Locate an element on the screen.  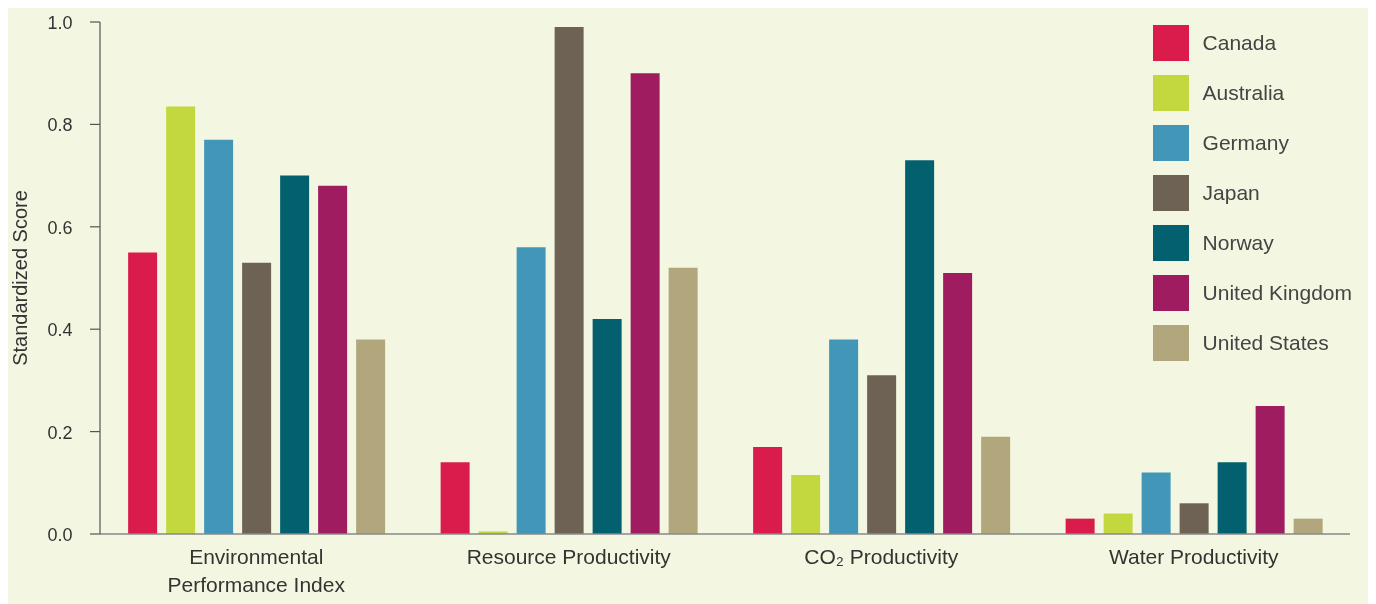
y-tick-label: 1.0 is located at coordinates (60, 23).